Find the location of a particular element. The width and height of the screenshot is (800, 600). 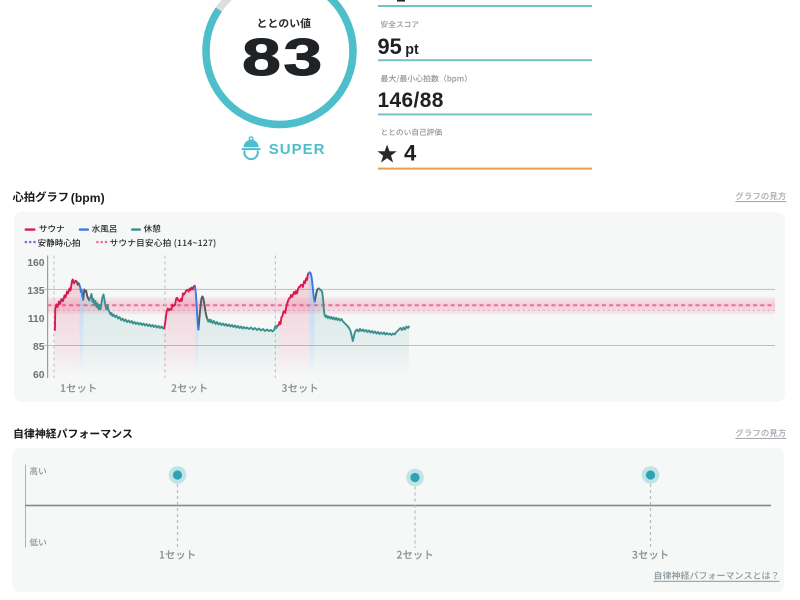

svg-text: 4 is located at coordinates (410, 153).